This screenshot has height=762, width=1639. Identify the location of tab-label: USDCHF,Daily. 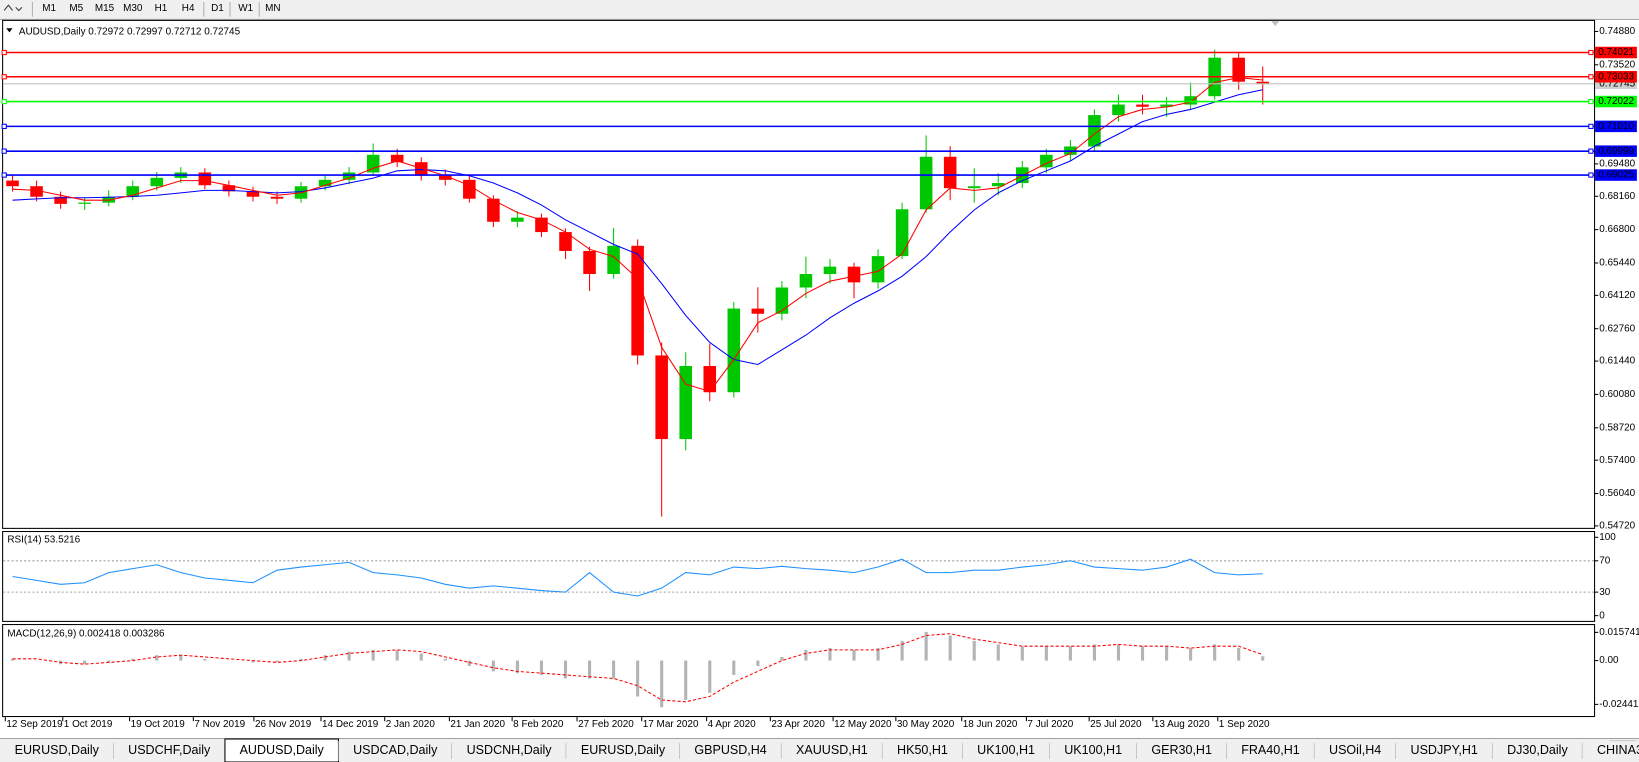
(169, 750).